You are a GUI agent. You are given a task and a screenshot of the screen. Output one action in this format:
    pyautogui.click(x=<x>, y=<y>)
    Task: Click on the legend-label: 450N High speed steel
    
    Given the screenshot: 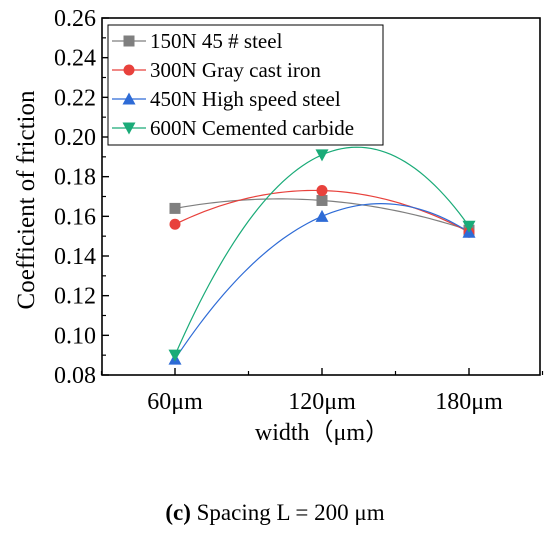 What is the action you would take?
    pyautogui.click(x=245, y=99)
    